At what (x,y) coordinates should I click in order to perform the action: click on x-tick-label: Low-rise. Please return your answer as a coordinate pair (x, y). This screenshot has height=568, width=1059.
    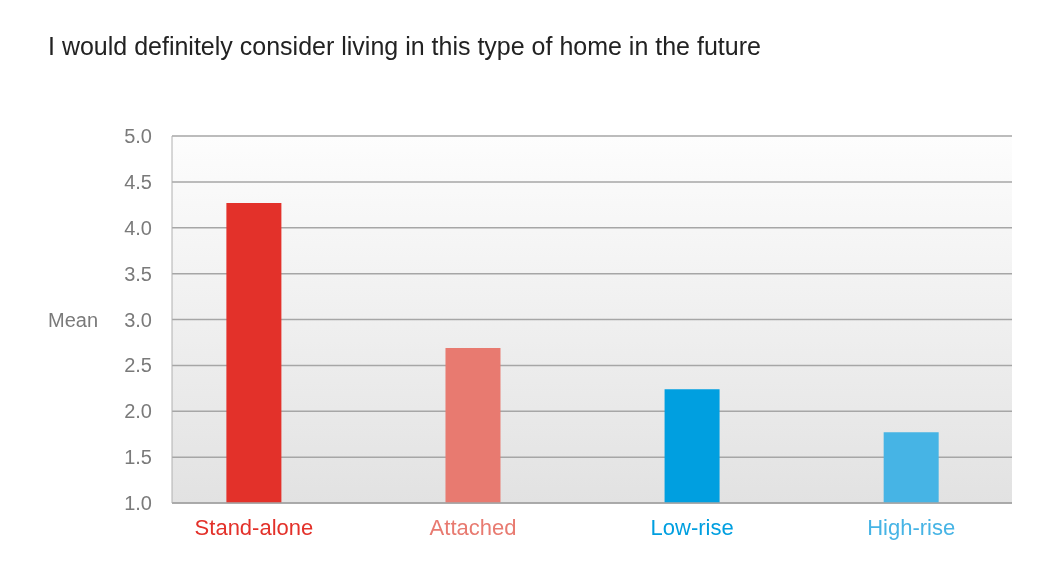
    Looking at the image, I should click on (692, 527).